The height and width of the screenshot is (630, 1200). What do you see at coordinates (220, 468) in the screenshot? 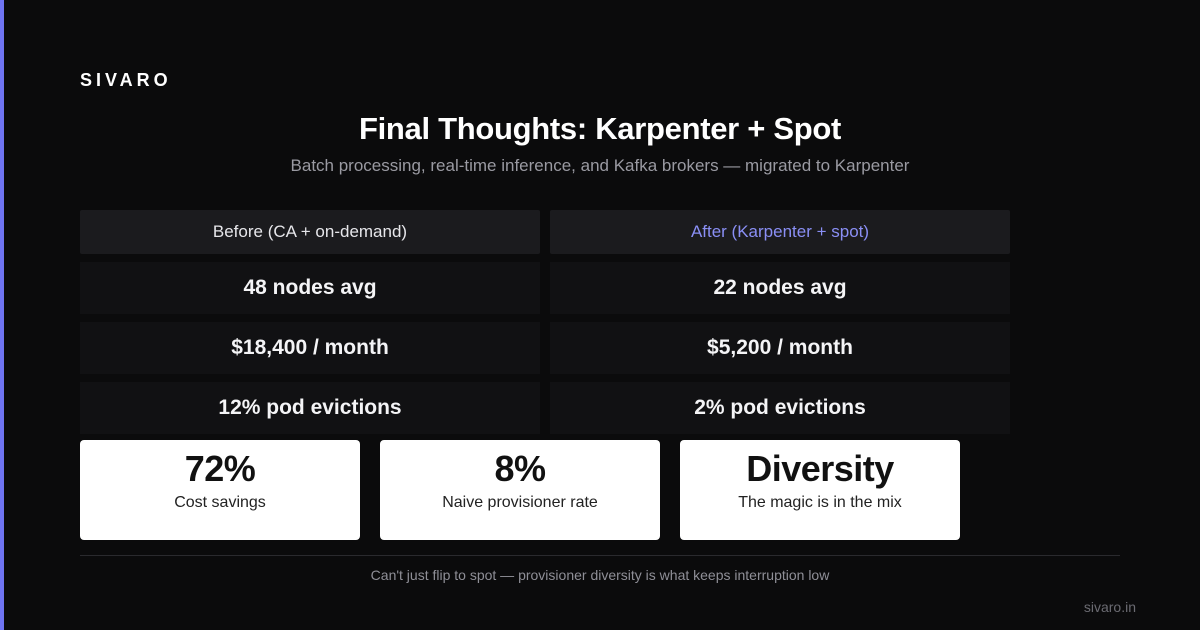
I see `stat-value: 72%` at bounding box center [220, 468].